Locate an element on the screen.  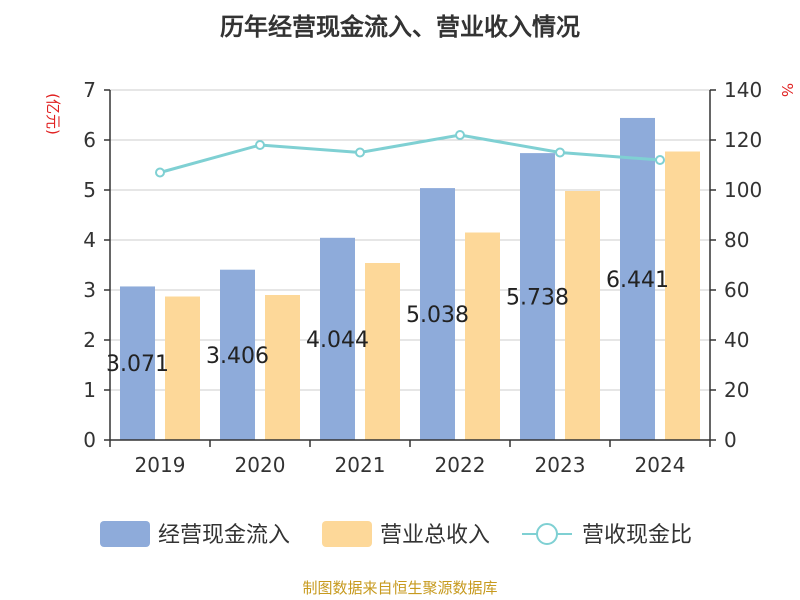
y-left-tick-label: 3 is located at coordinates (89, 290).